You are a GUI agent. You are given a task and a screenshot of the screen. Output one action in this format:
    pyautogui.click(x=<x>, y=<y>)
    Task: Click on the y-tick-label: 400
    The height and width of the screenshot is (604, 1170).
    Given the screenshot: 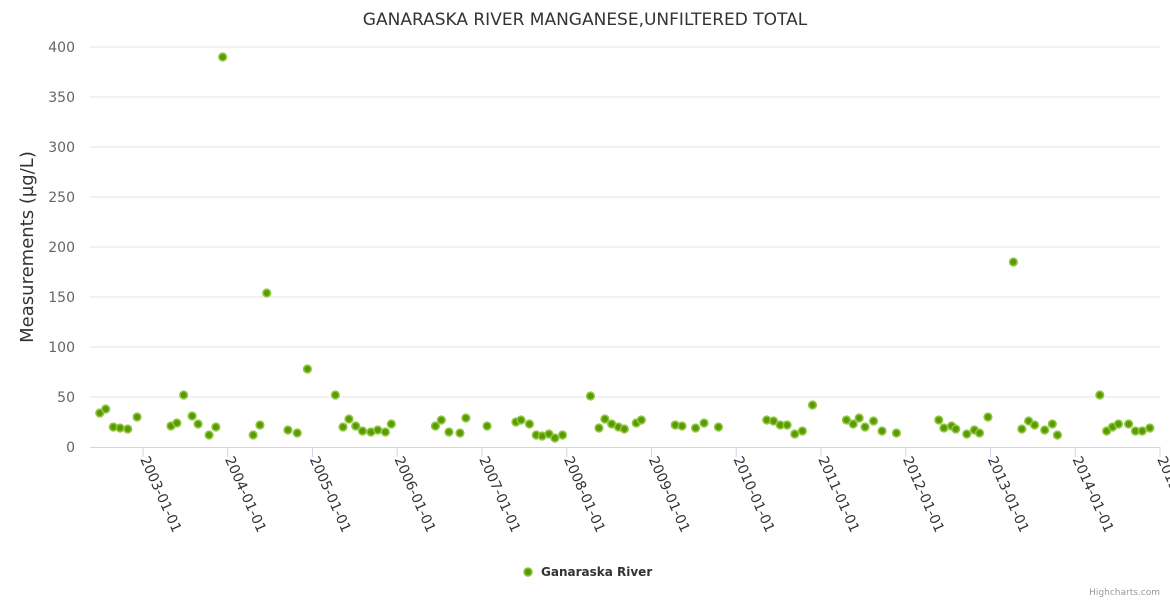 What is the action you would take?
    pyautogui.click(x=61, y=48)
    